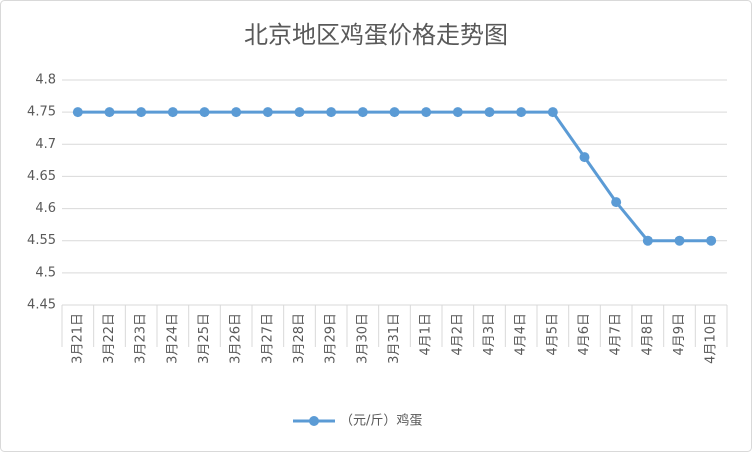 The height and width of the screenshot is (452, 752). Describe the element at coordinates (45, 144) in the screenshot. I see `y-tick-label: 4.7` at that location.